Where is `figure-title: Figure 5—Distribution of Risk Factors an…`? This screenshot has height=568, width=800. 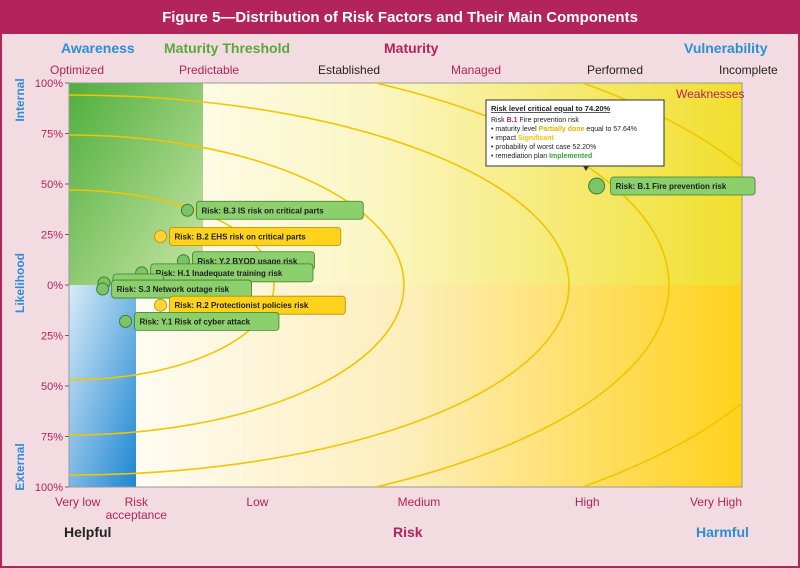 figure-title: Figure 5—Distribution of Risk Factors an… is located at coordinates (400, 18).